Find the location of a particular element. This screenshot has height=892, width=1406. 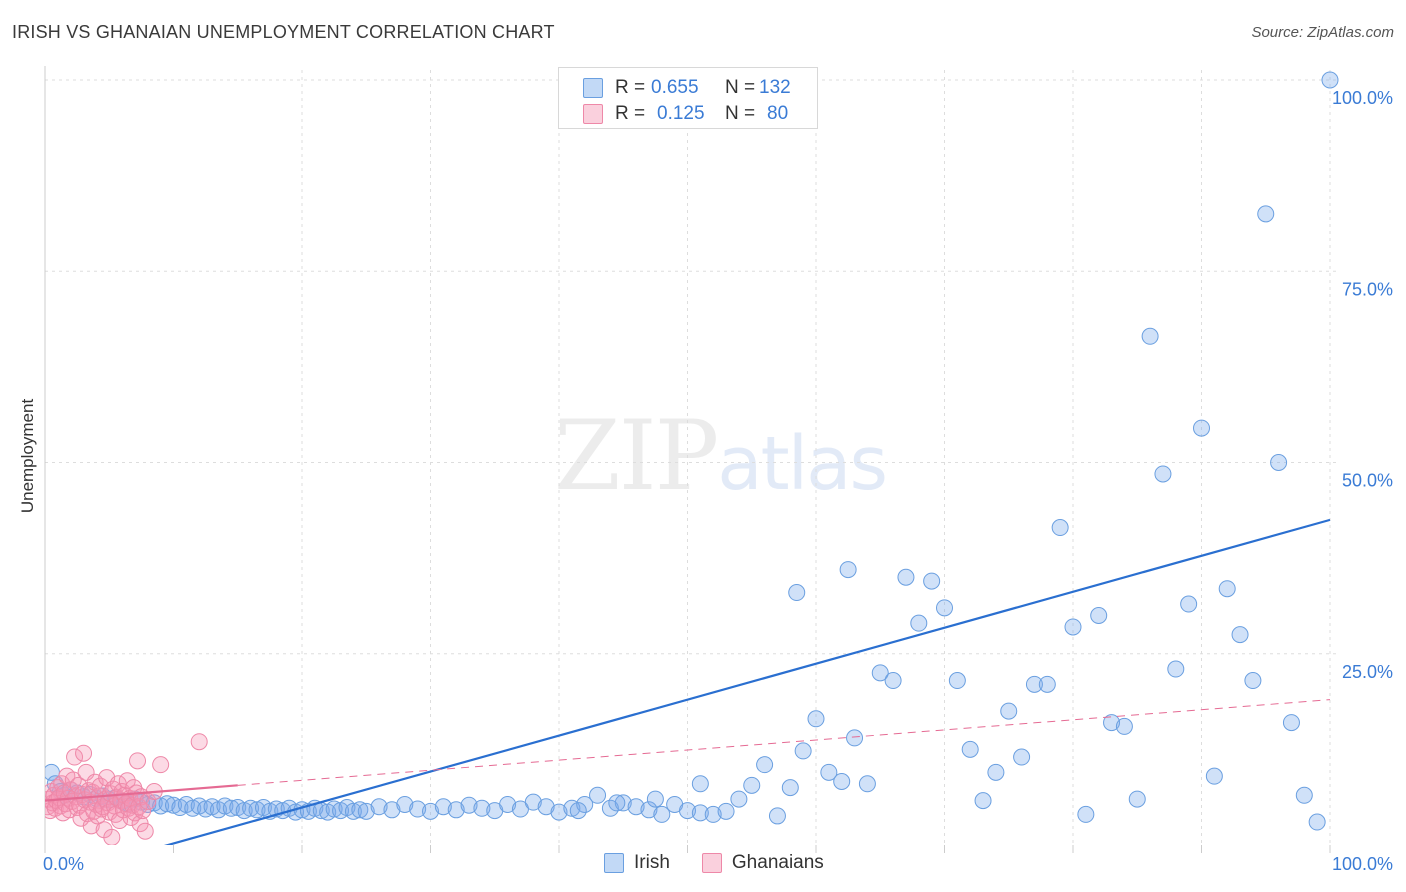

ghanaians-swatch is located at coordinates (593, 114).